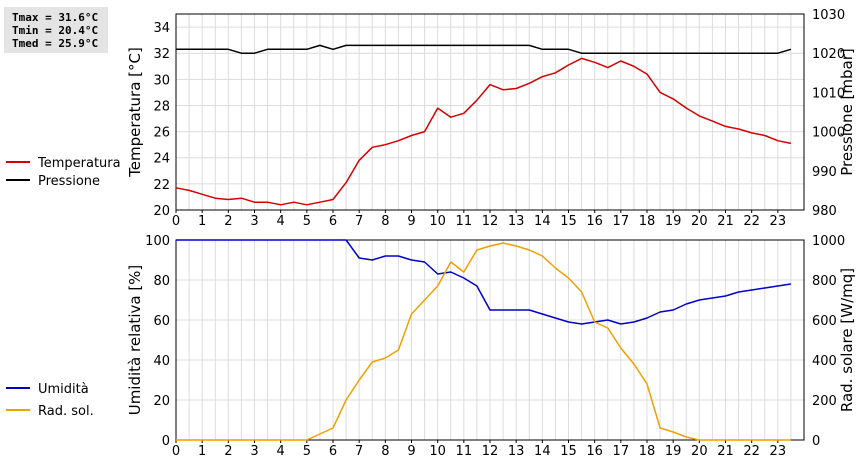  What do you see at coordinates (828, 93) in the screenshot?
I see `y2-tick-label: 1010` at bounding box center [828, 93].